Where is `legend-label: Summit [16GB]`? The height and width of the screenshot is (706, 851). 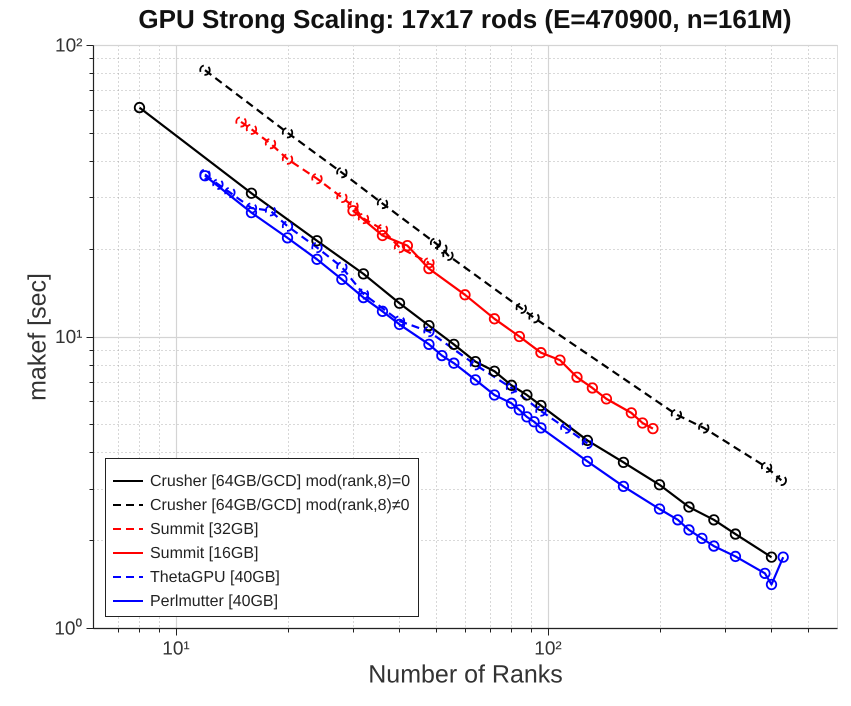
legend-label: Summit [16GB] is located at coordinates (204, 553).